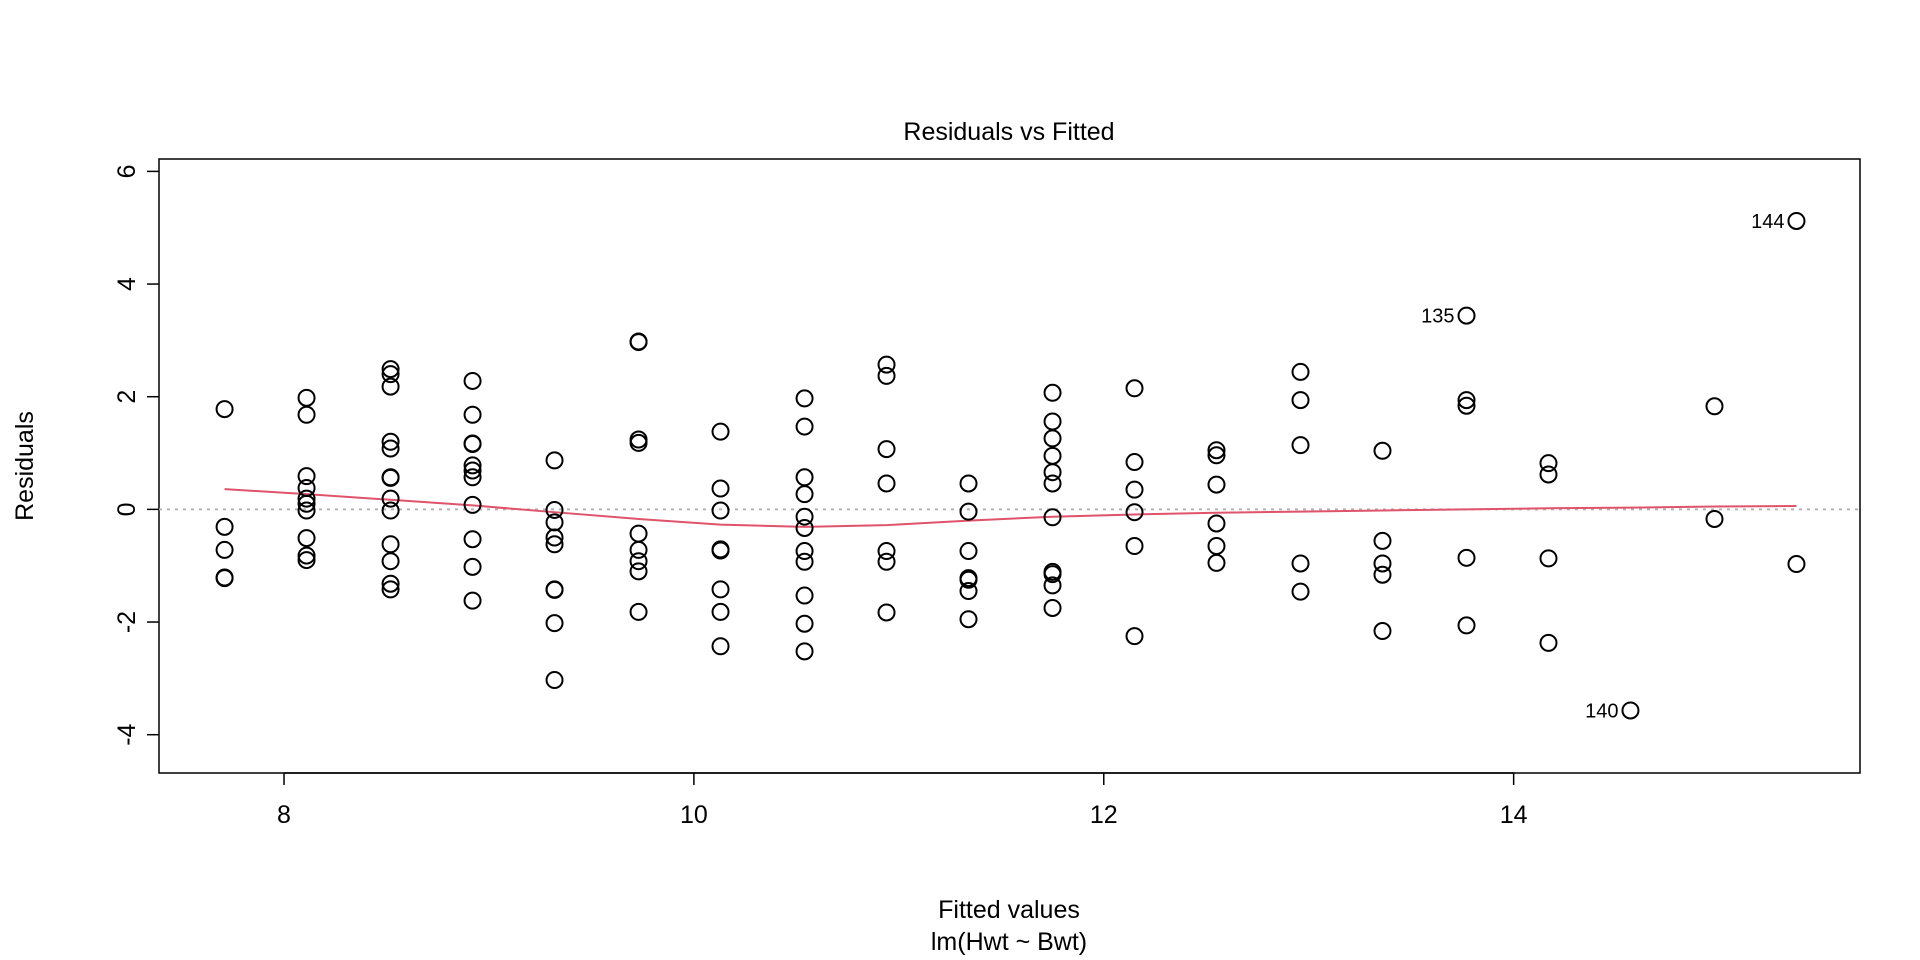 The width and height of the screenshot is (1920, 960). Describe the element at coordinates (1009, 942) in the screenshot. I see `chart-subtitle: lm(Hwt ~ Bwt)` at that location.